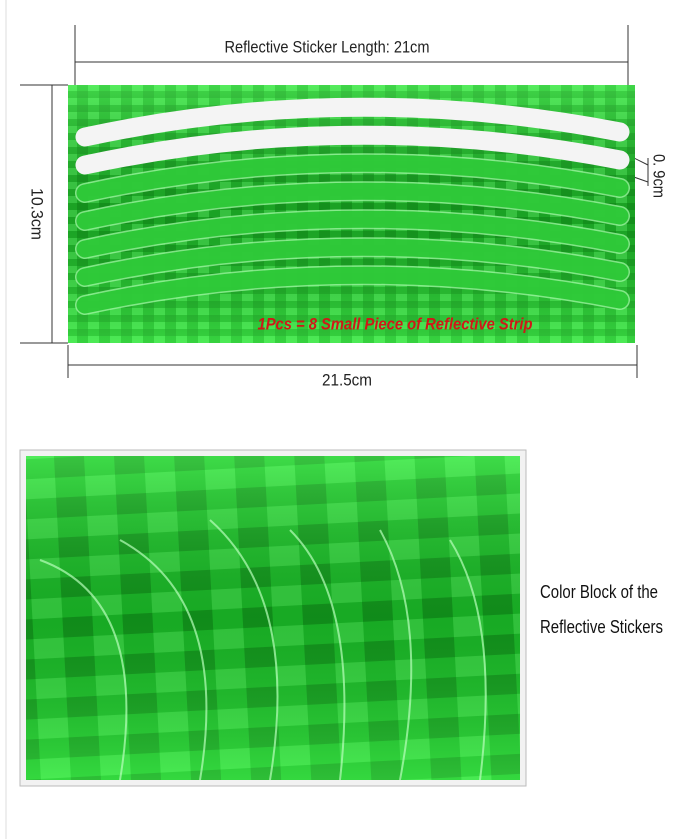  I want to click on caption-line: Color Block of the, so click(599, 592).